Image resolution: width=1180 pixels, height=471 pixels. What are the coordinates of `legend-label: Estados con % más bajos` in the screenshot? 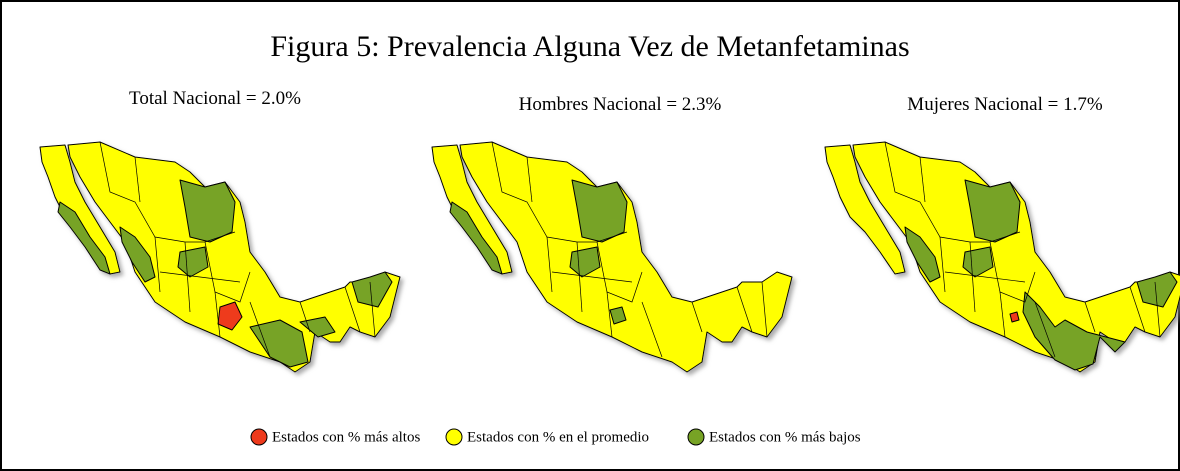 It's located at (785, 437).